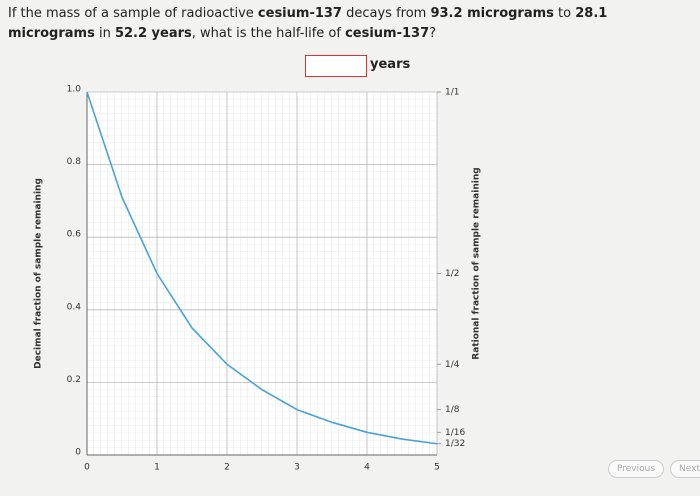 The image size is (700, 496). Describe the element at coordinates (157, 468) in the screenshot. I see `x-tick-label: 1` at that location.